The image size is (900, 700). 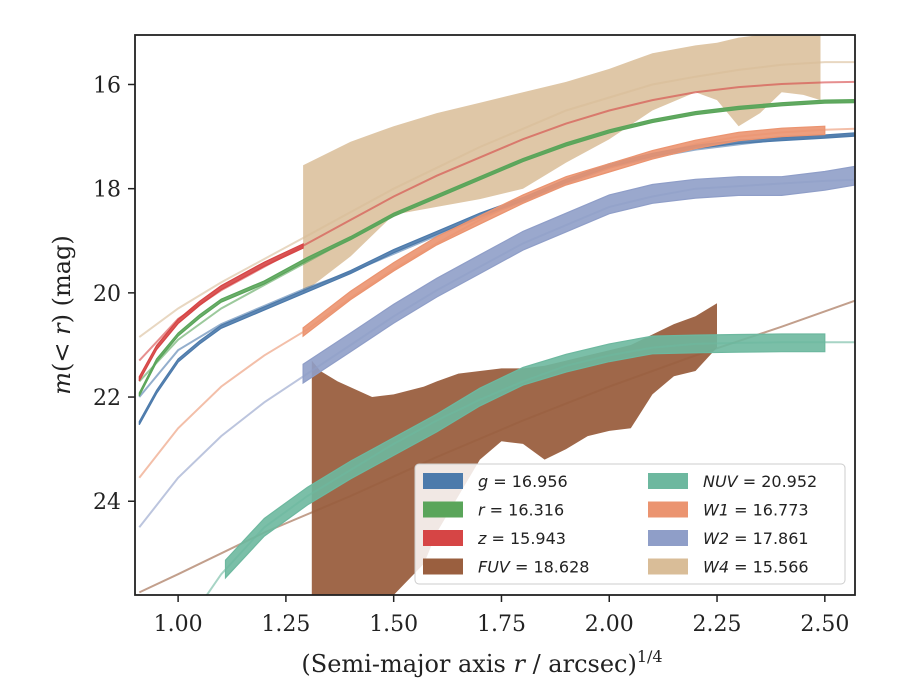 I want to click on legend-label: NUV = 20.952, so click(x=760, y=481).